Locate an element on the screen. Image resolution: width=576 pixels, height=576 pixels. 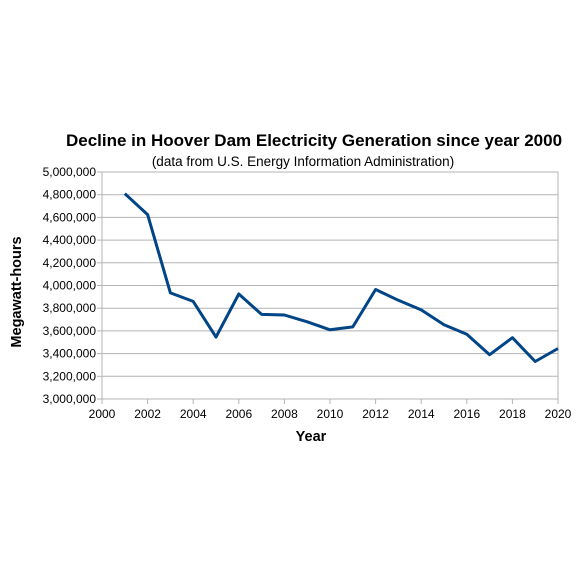
y-tick-label: 3,600,000 is located at coordinates (70, 331).